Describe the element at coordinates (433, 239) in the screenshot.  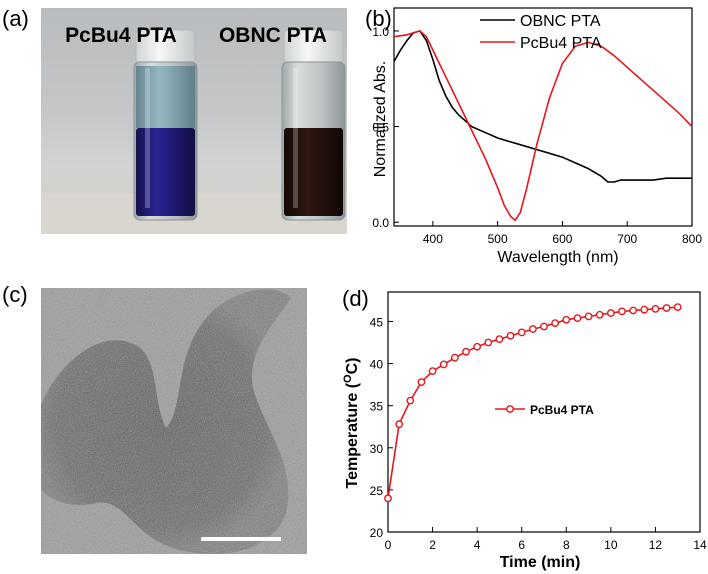
I see `x-tick-label: 400` at that location.